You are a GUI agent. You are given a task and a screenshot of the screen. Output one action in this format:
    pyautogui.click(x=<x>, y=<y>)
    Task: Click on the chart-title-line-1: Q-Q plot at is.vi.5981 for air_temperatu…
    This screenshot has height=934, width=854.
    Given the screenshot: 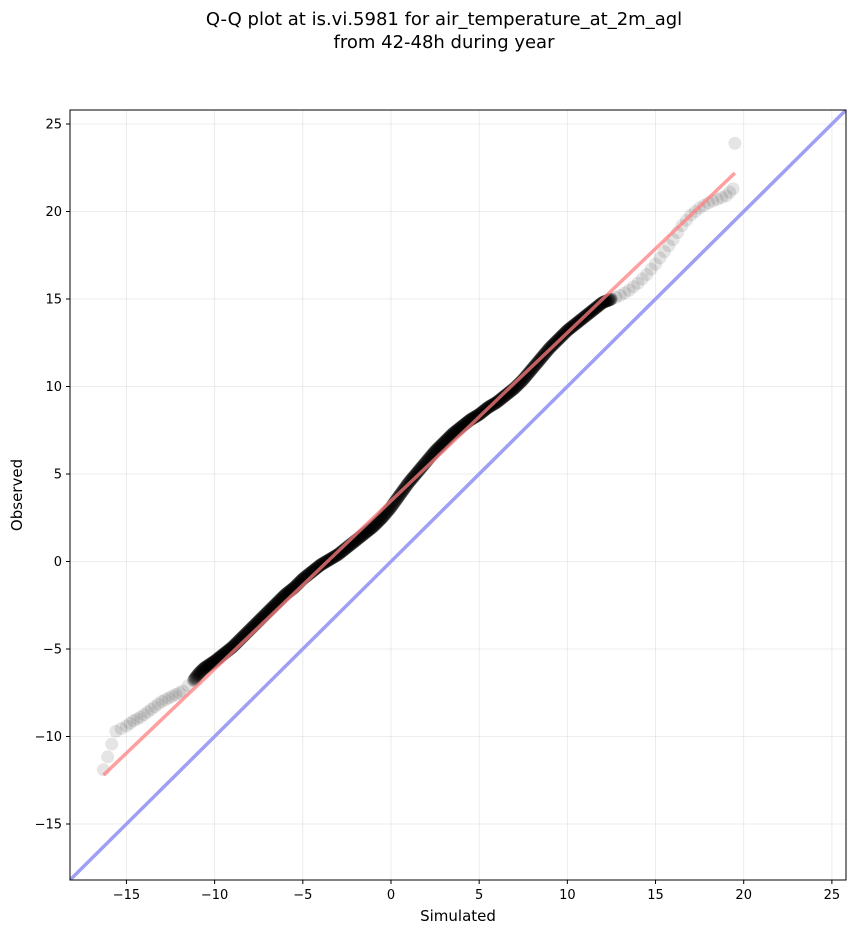 What is the action you would take?
    pyautogui.click(x=444, y=19)
    